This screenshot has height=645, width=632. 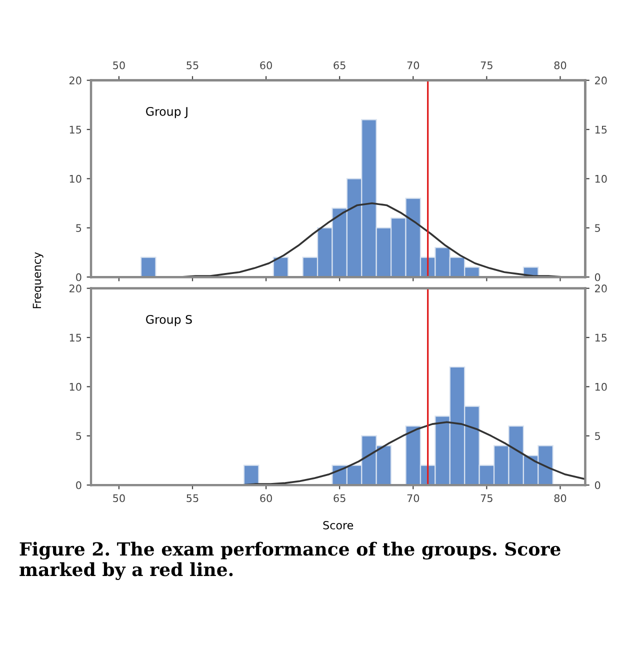 I want to click on x2-tick-label: 75, so click(x=486, y=66).